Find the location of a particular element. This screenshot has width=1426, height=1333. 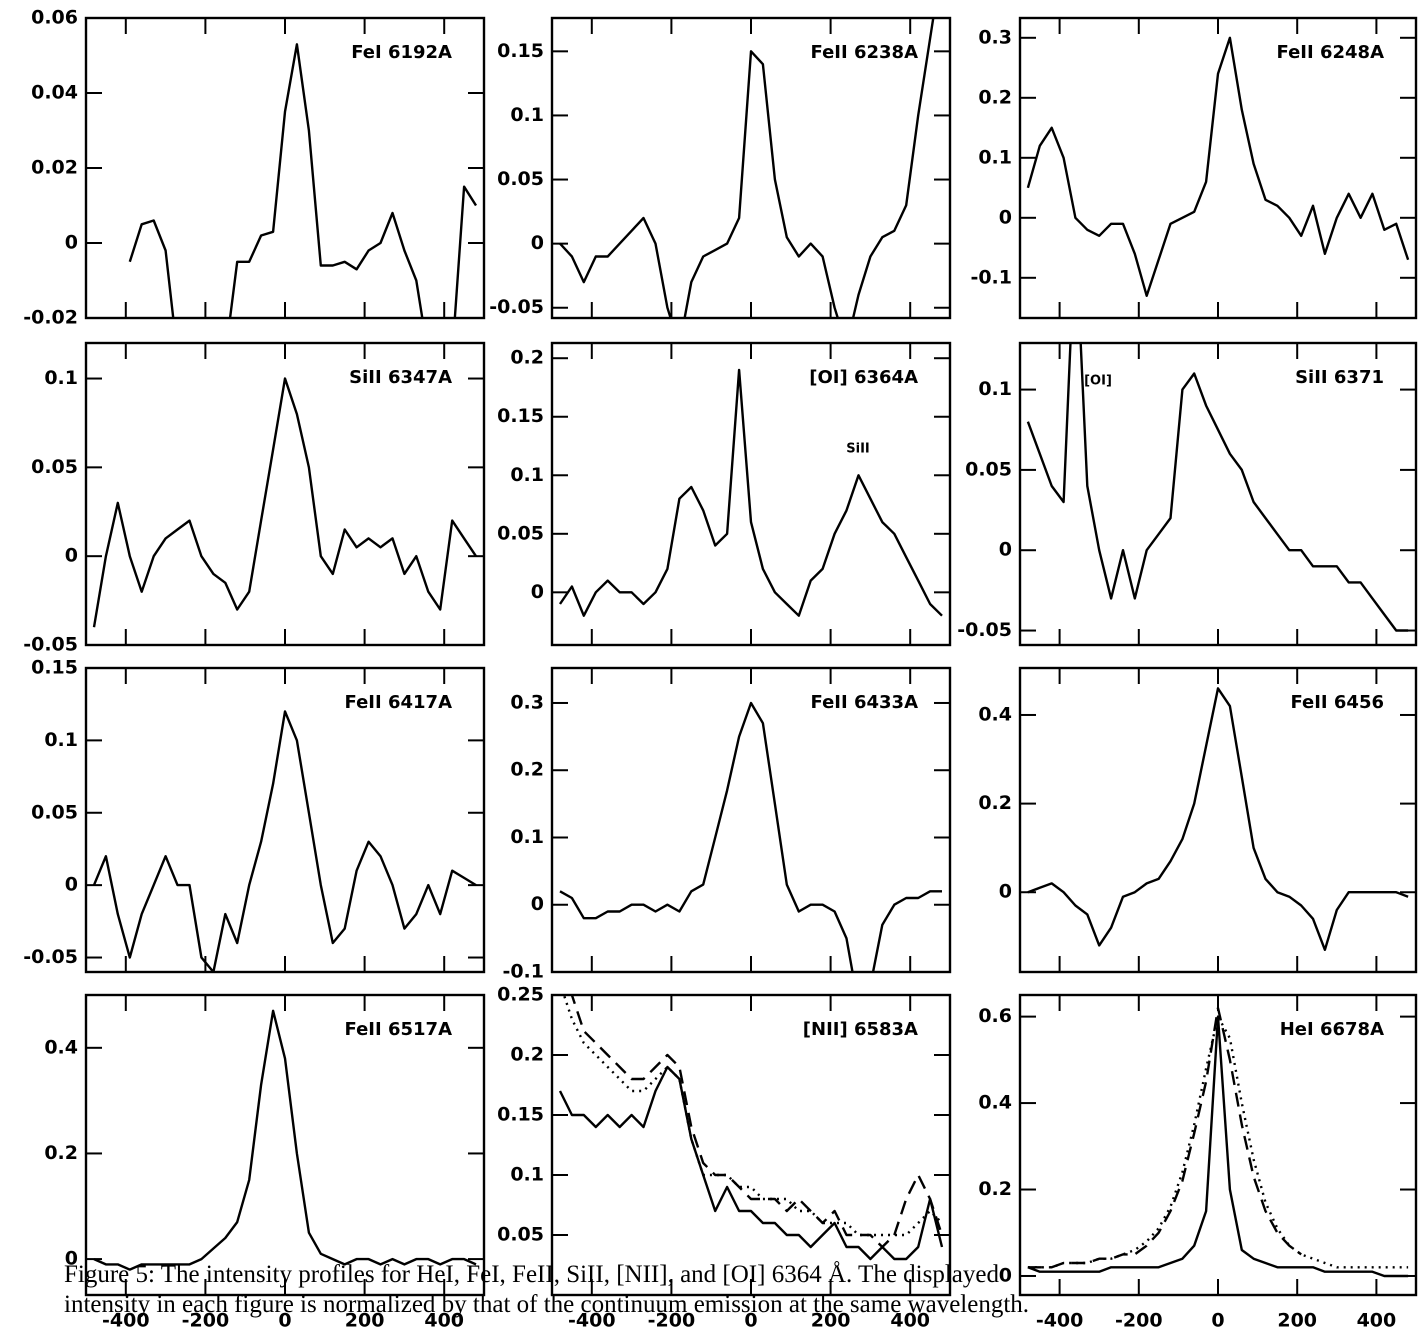

y-tick-label: 0.04 is located at coordinates (54, 93).